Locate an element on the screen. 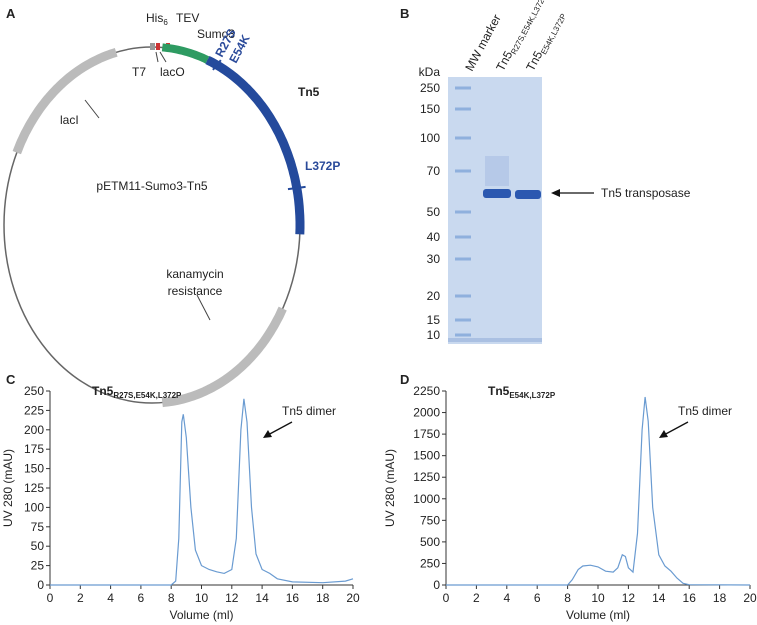  y-tick-label: 125 is located at coordinates (34, 488).